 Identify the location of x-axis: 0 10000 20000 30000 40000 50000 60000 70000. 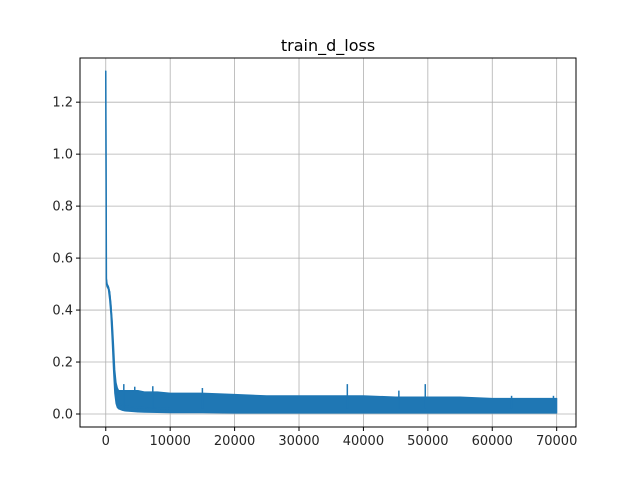
(339, 438).